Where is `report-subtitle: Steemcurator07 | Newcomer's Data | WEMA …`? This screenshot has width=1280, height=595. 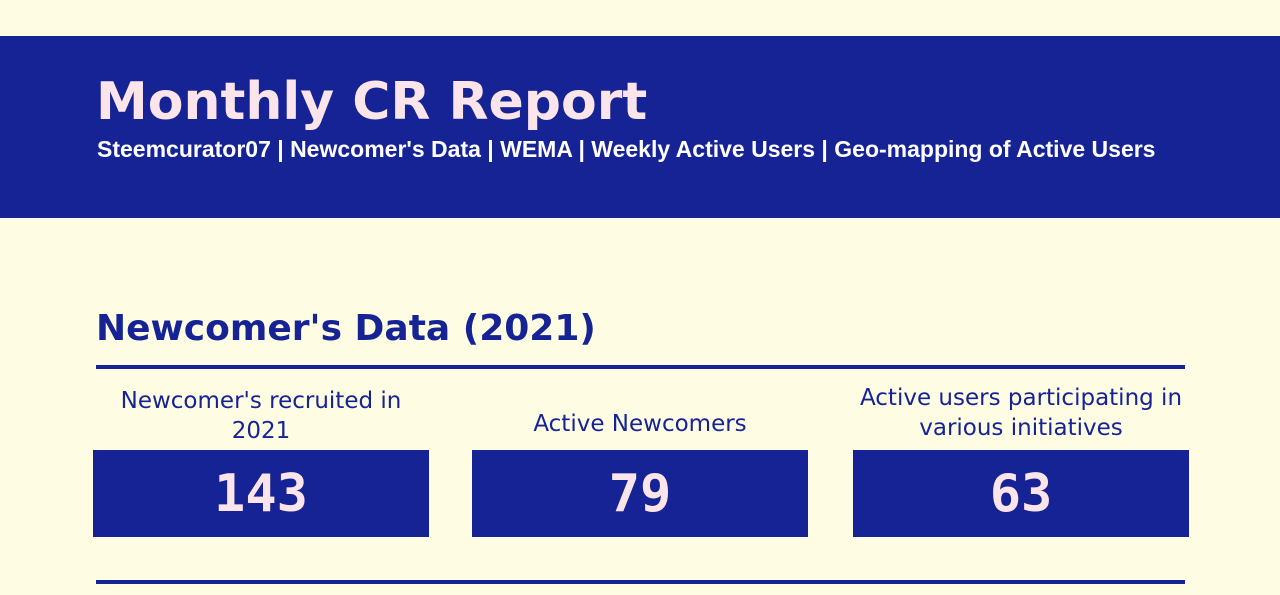
report-subtitle: Steemcurator07 | Newcomer's Data | WEMA … is located at coordinates (626, 149).